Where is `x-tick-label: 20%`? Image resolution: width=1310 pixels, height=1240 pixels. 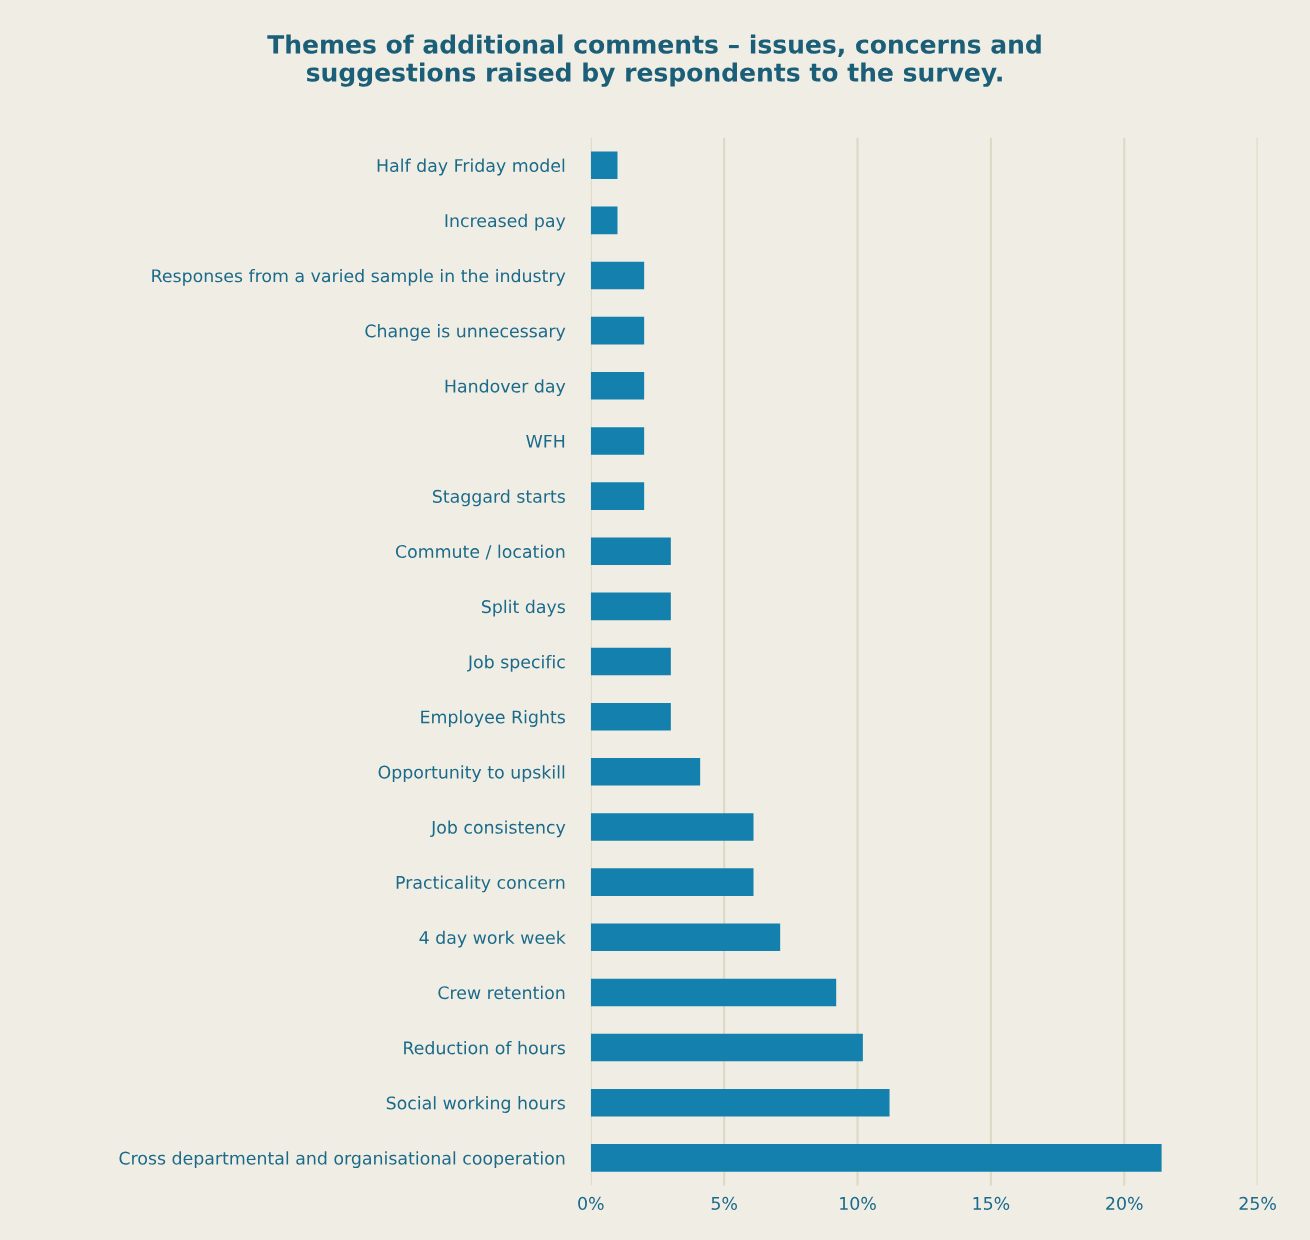
x-tick-label: 20% is located at coordinates (1124, 1203).